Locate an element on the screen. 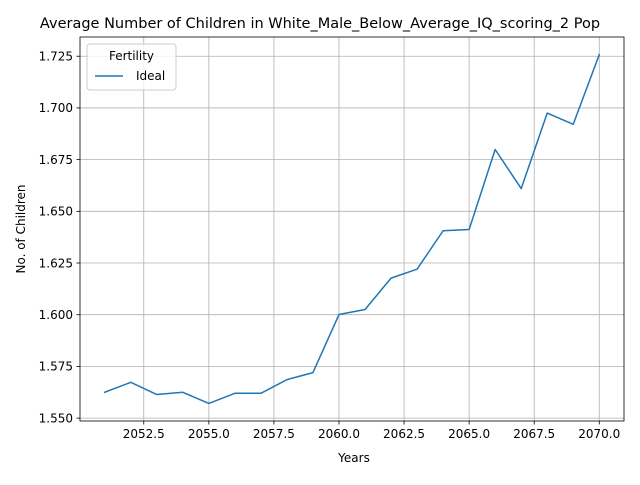  x-tick-label: 2070.0 is located at coordinates (599, 434).